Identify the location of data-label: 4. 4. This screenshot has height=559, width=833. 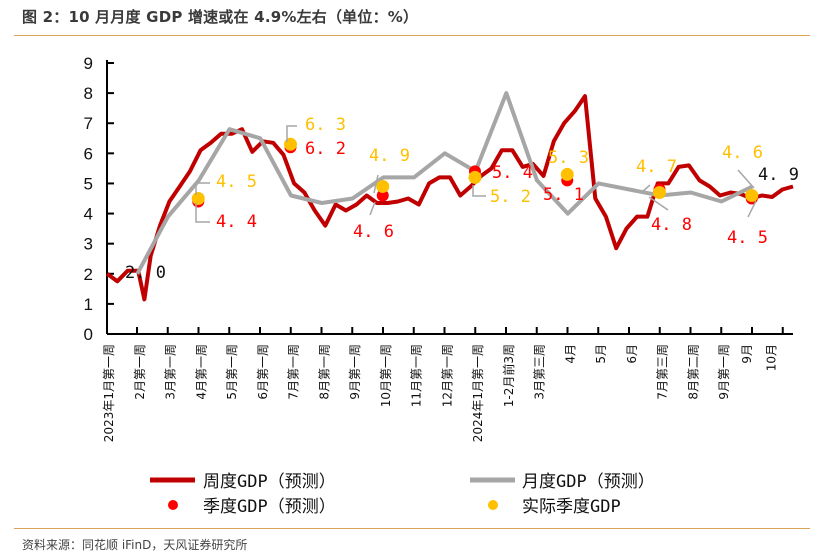
(236, 222).